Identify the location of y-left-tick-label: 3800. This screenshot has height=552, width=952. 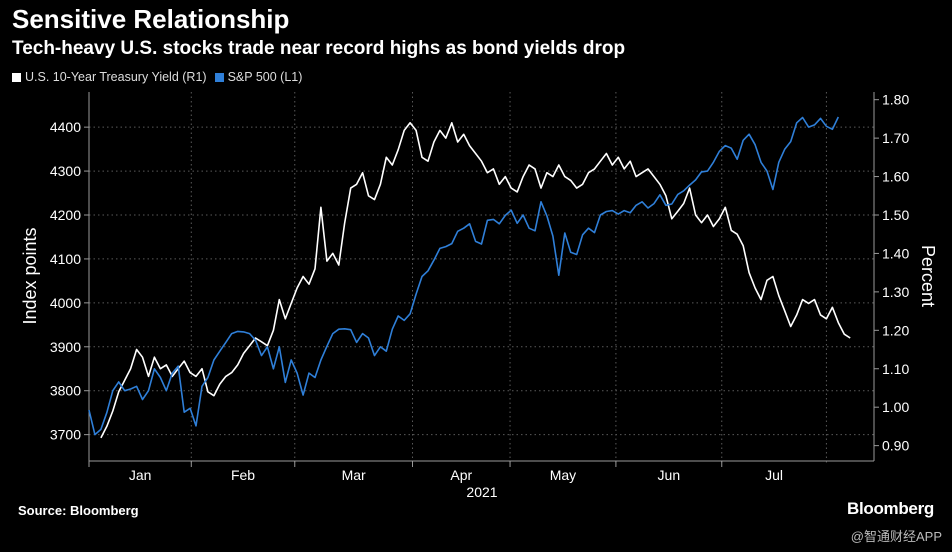
(65, 391).